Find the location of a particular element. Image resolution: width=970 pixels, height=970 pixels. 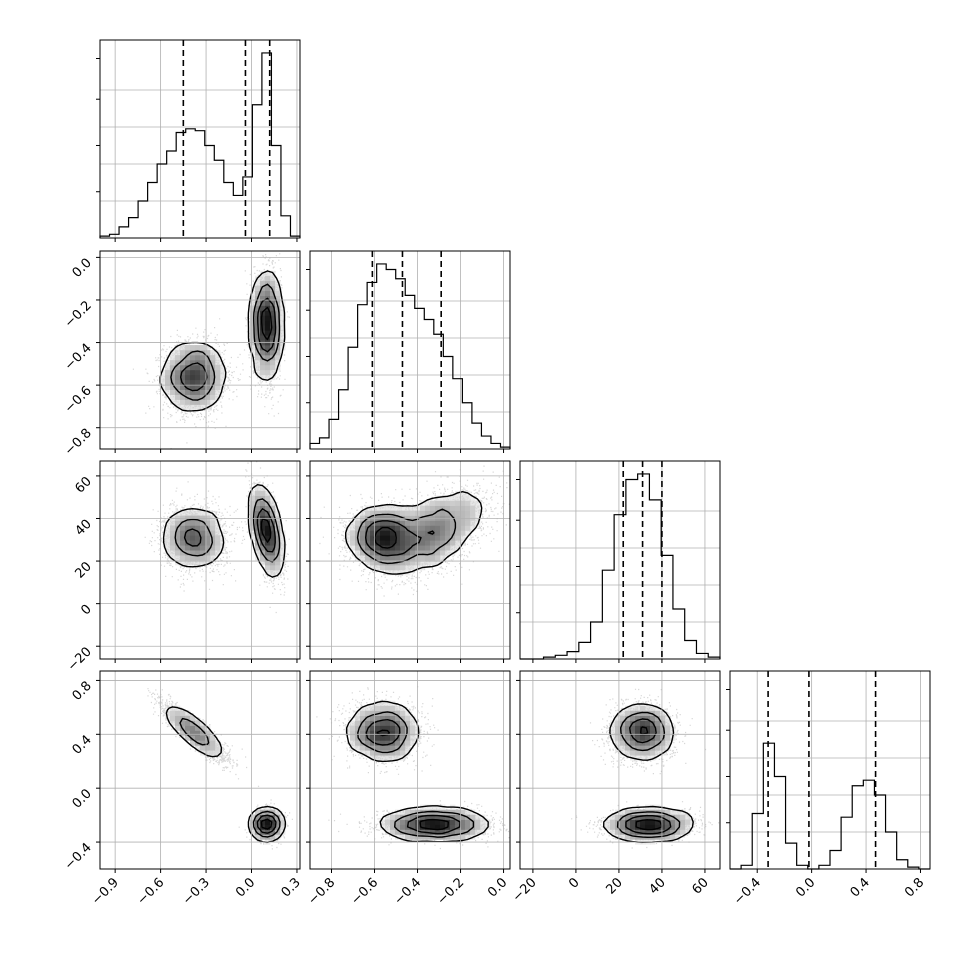

scatter-1-0-ytick-label: −0.4 is located at coordinates (78, 357).